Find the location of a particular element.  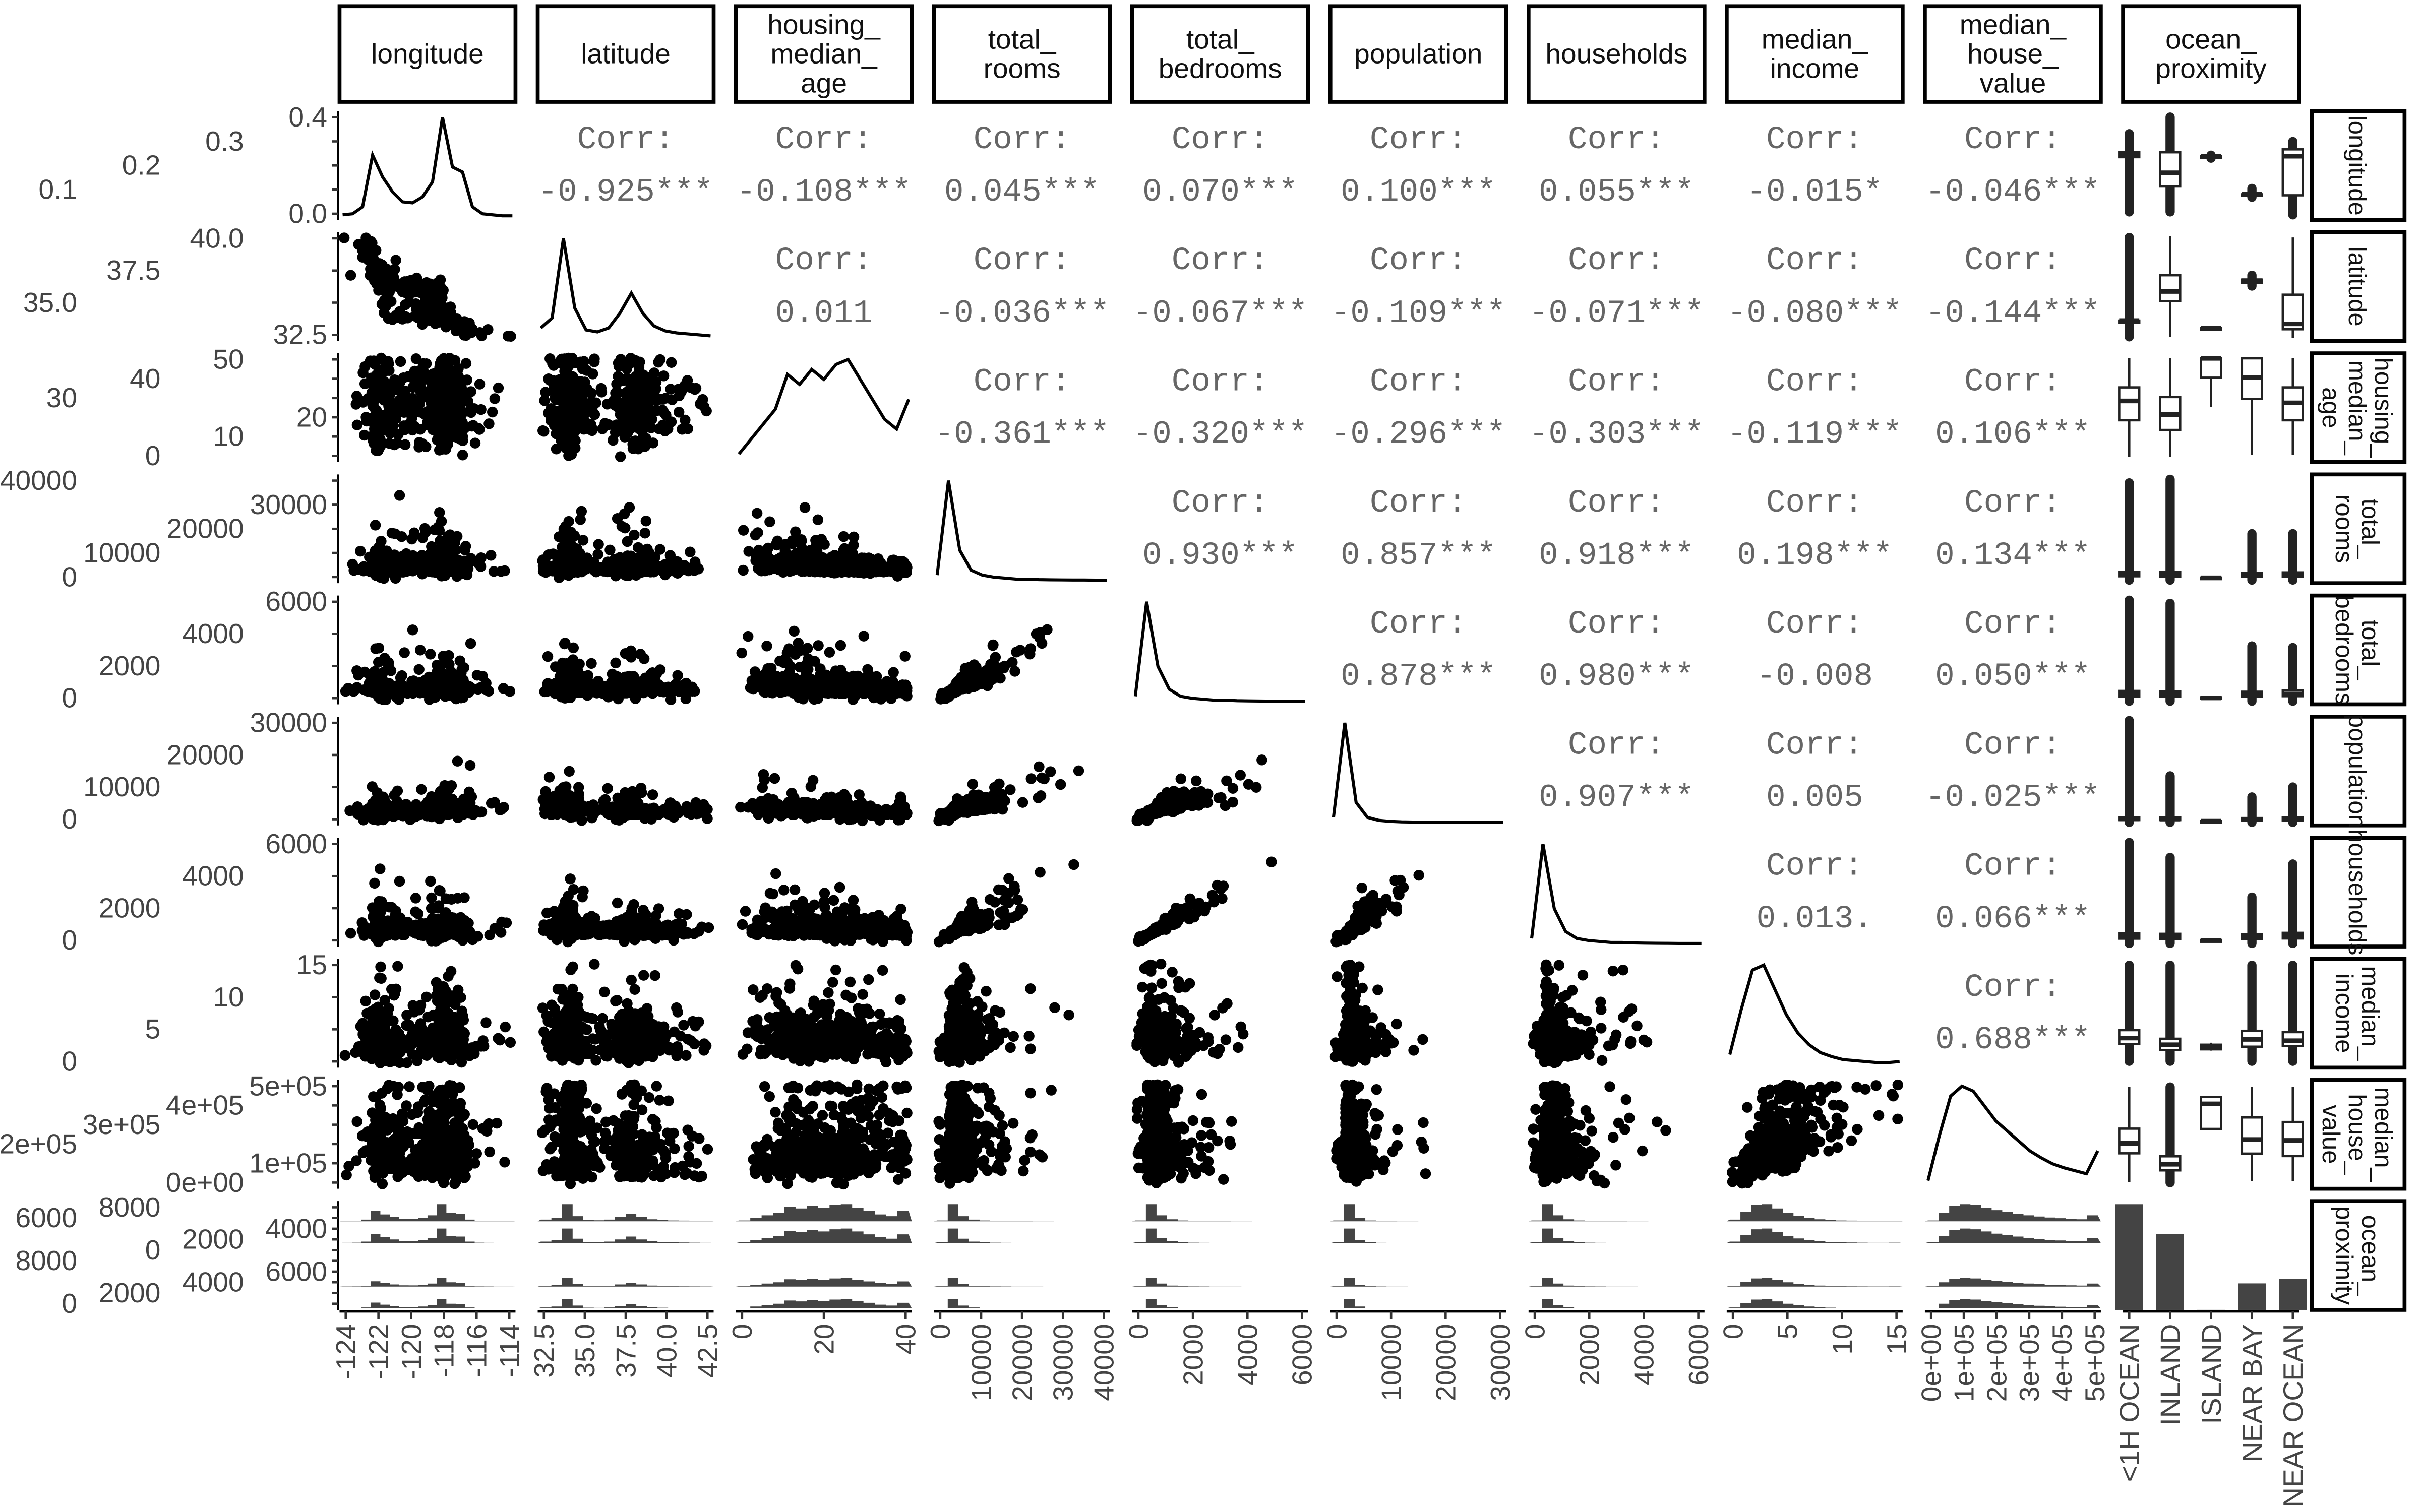

panel-households-population is located at coordinates (1377, 908).